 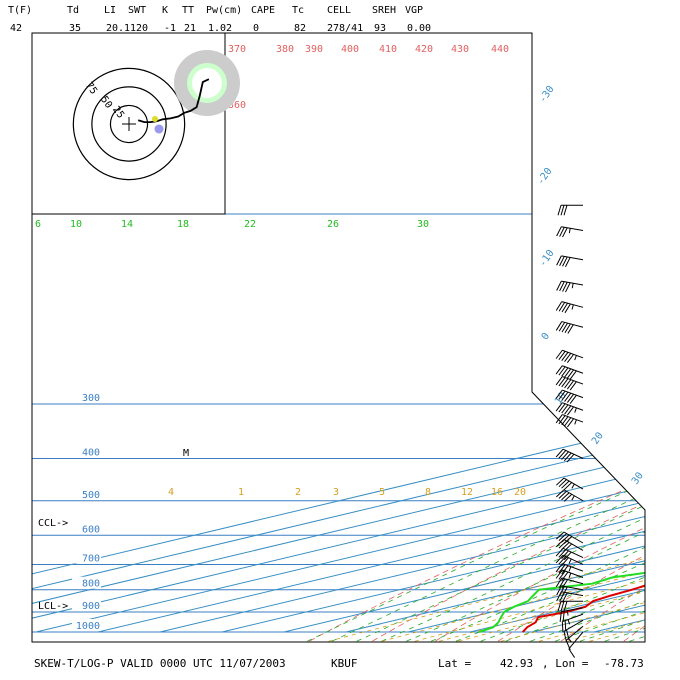 What do you see at coordinates (419, 28) in the screenshot?
I see `header-value: 0.00` at bounding box center [419, 28].